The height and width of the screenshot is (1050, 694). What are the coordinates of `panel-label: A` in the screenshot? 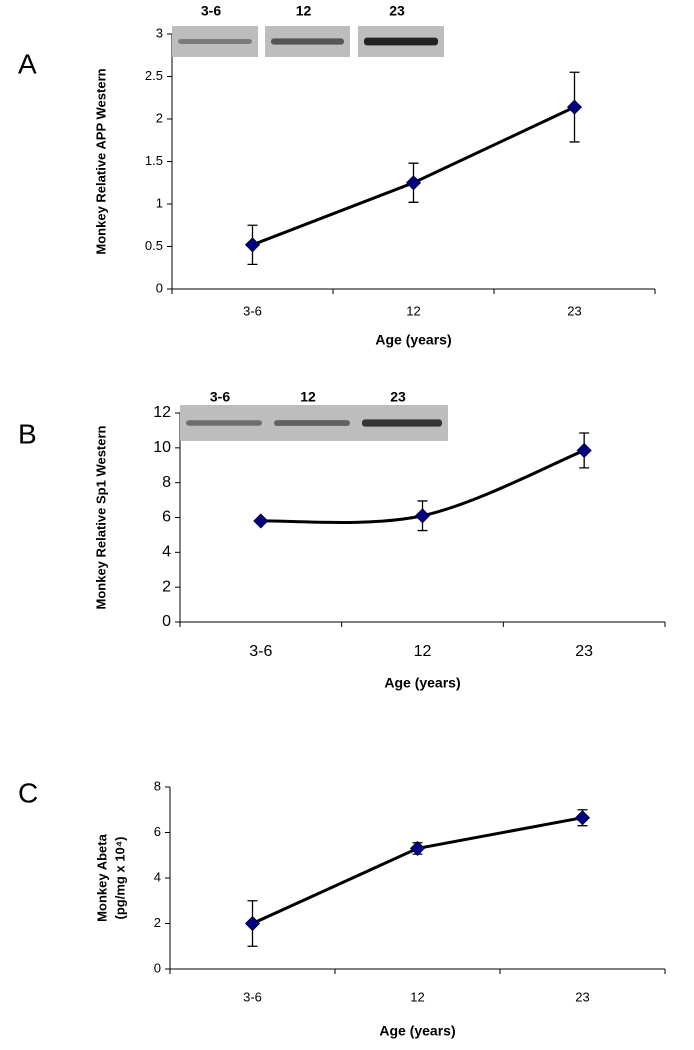 It's located at (27, 63).